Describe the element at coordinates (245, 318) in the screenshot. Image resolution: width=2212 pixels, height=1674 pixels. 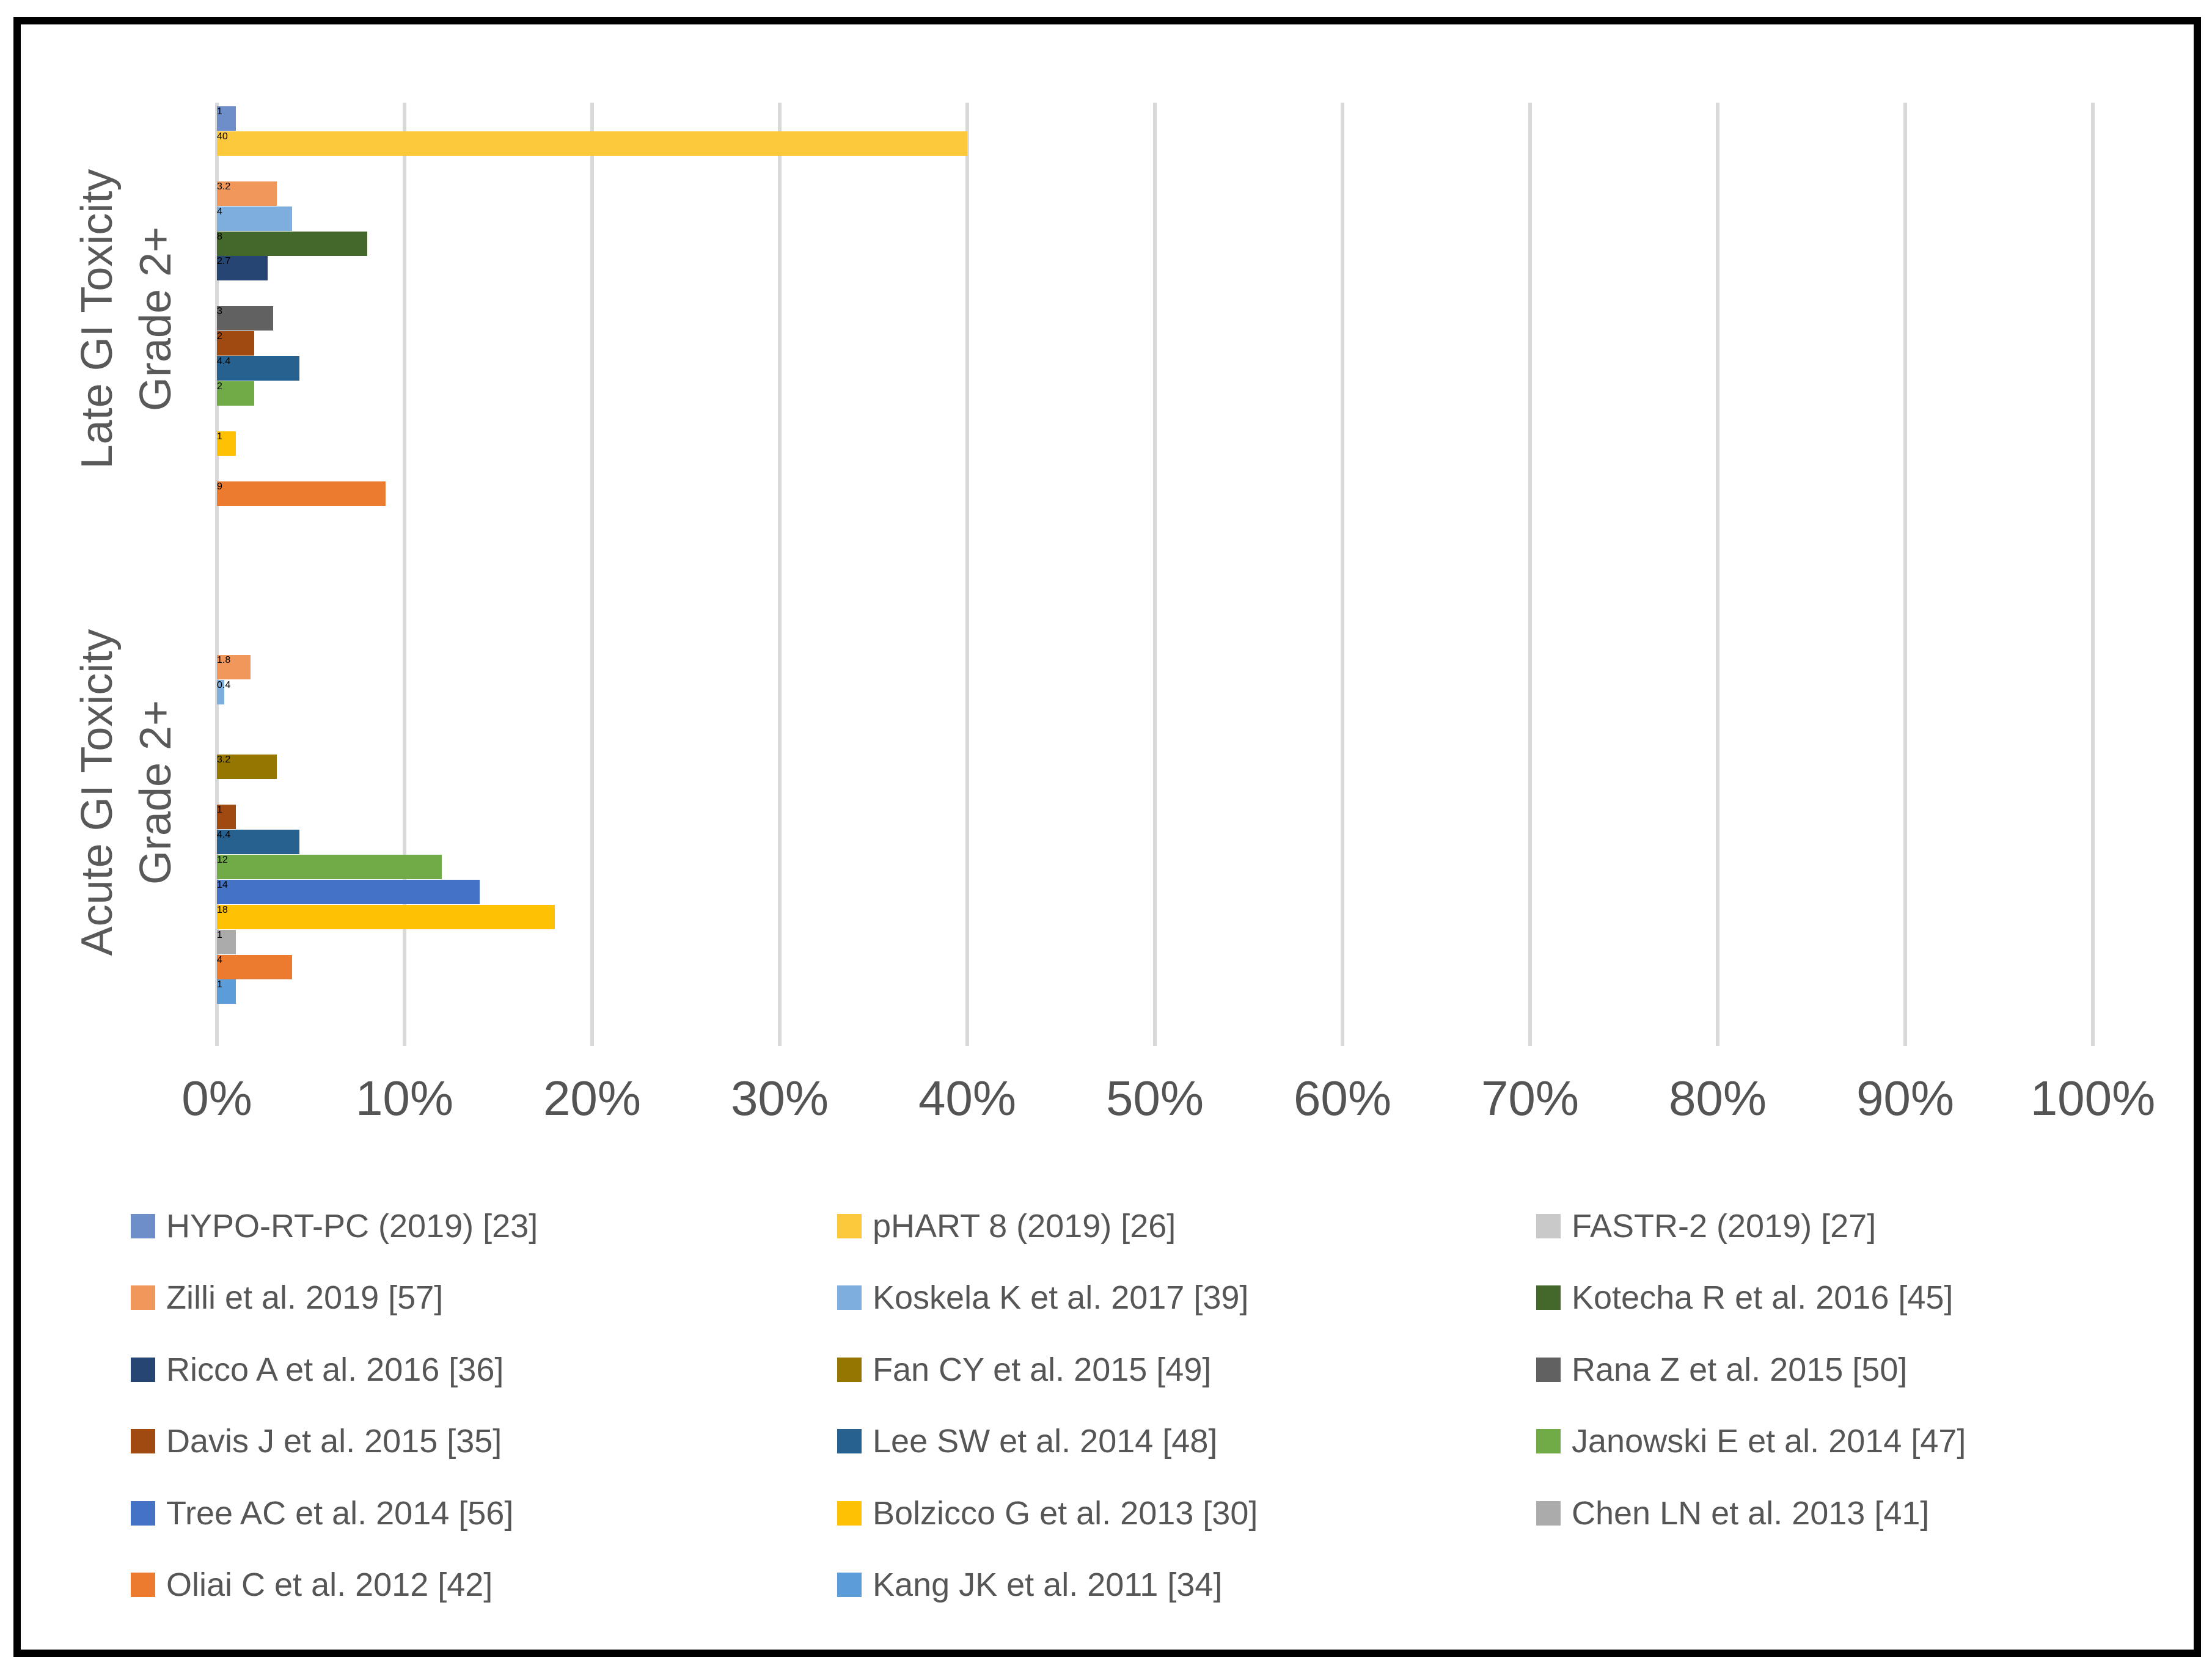
I see `bar-late-series-8: 3` at that location.